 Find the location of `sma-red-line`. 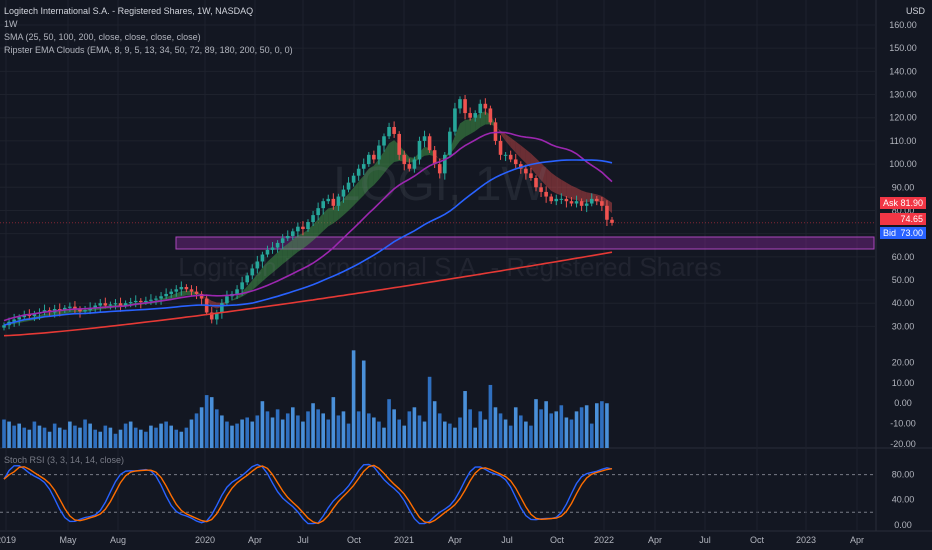

sma-red-line is located at coordinates (308, 294).